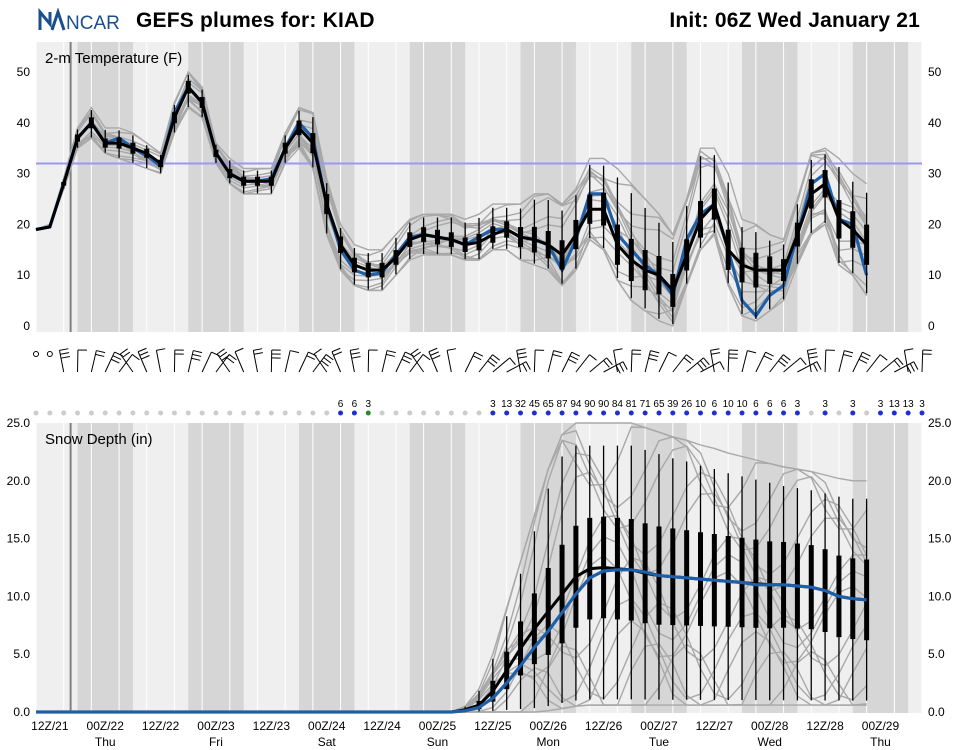 The height and width of the screenshot is (750, 956). Describe the element at coordinates (687, 404) in the screenshot. I see `probability-label: 26` at that location.